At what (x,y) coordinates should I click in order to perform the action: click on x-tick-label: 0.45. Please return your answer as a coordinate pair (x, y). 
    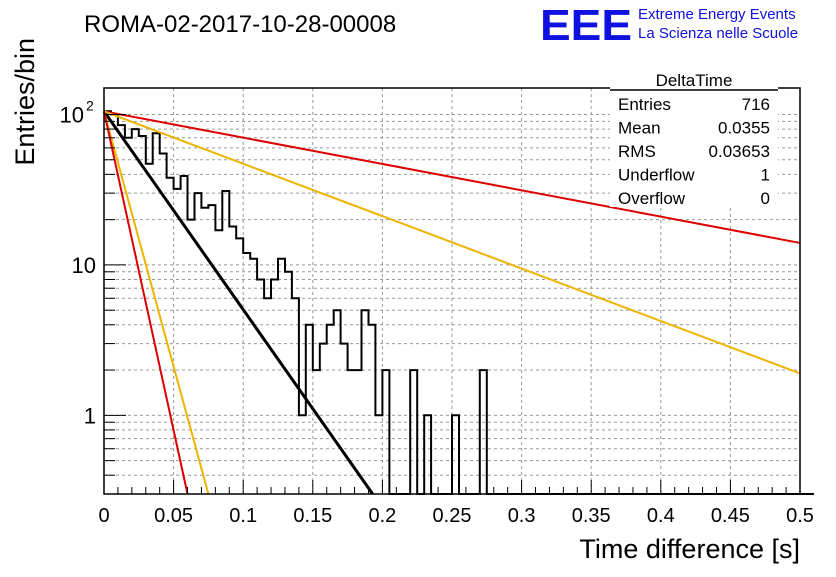
    Looking at the image, I should click on (730, 516).